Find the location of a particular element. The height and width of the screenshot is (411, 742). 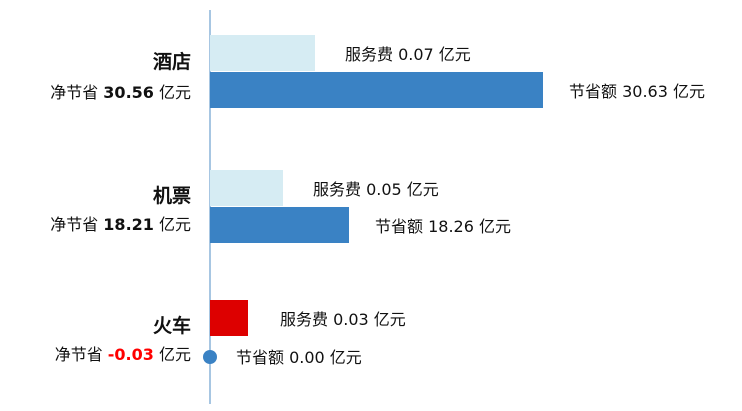

saving-point is located at coordinates (210, 357).